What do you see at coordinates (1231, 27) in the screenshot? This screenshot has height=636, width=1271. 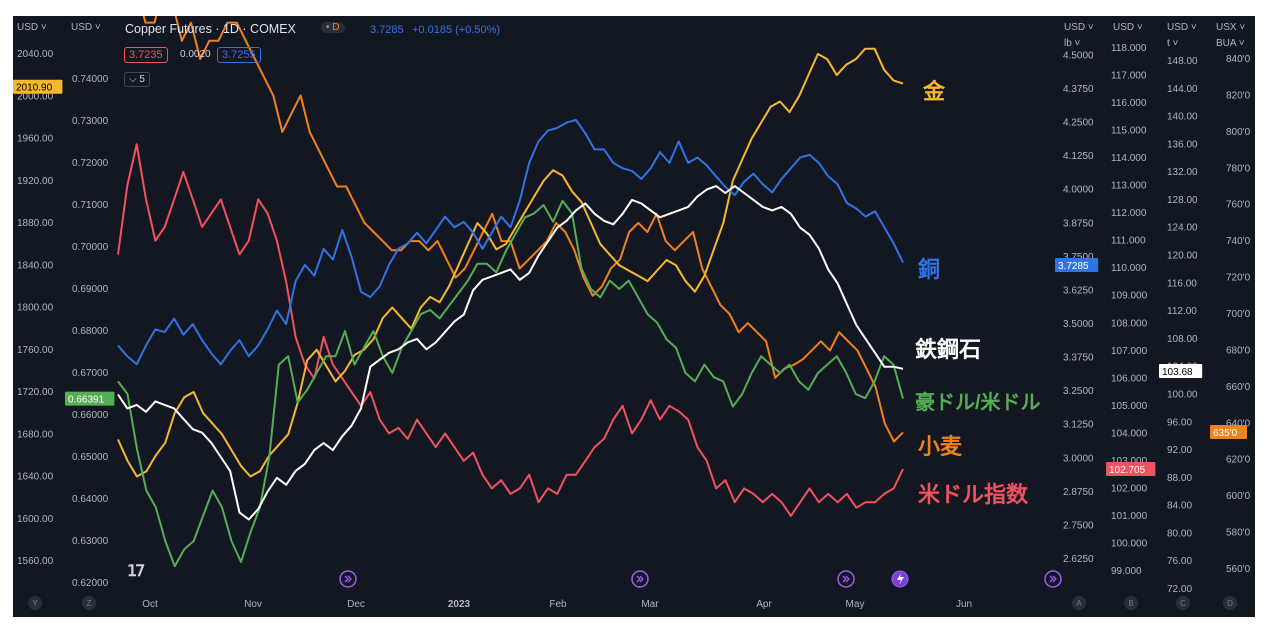 I see `right-axis-4-currency: USX ˅` at bounding box center [1231, 27].